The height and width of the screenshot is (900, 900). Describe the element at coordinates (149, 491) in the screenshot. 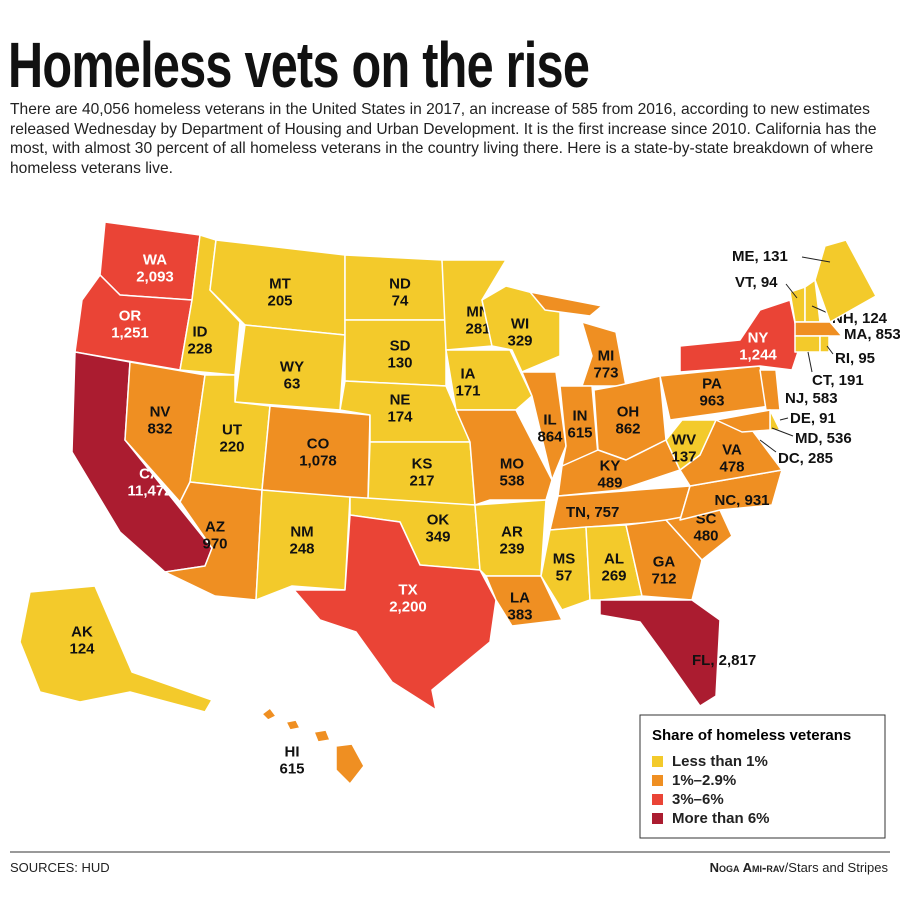

I see `state-label: 11,472` at that location.